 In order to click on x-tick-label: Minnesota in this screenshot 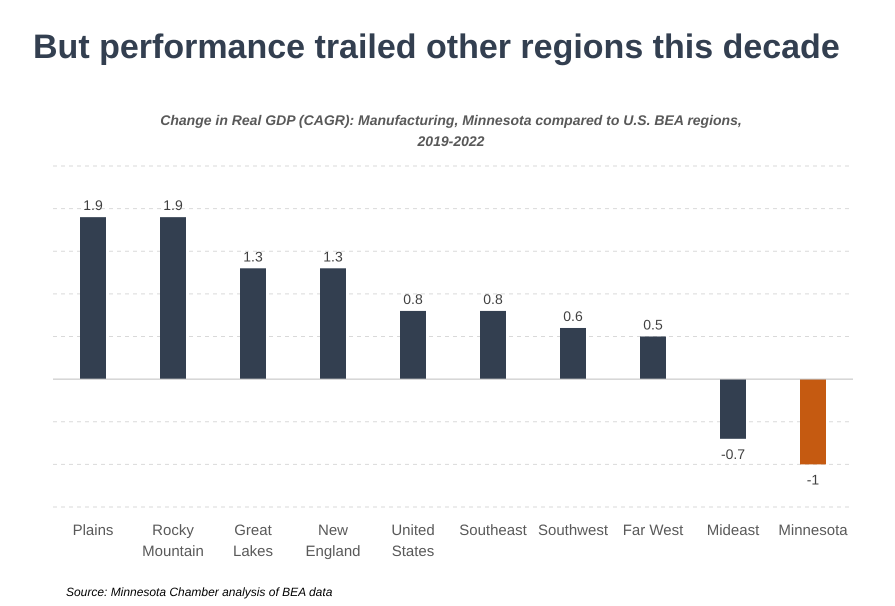, I will do `click(813, 530)`.